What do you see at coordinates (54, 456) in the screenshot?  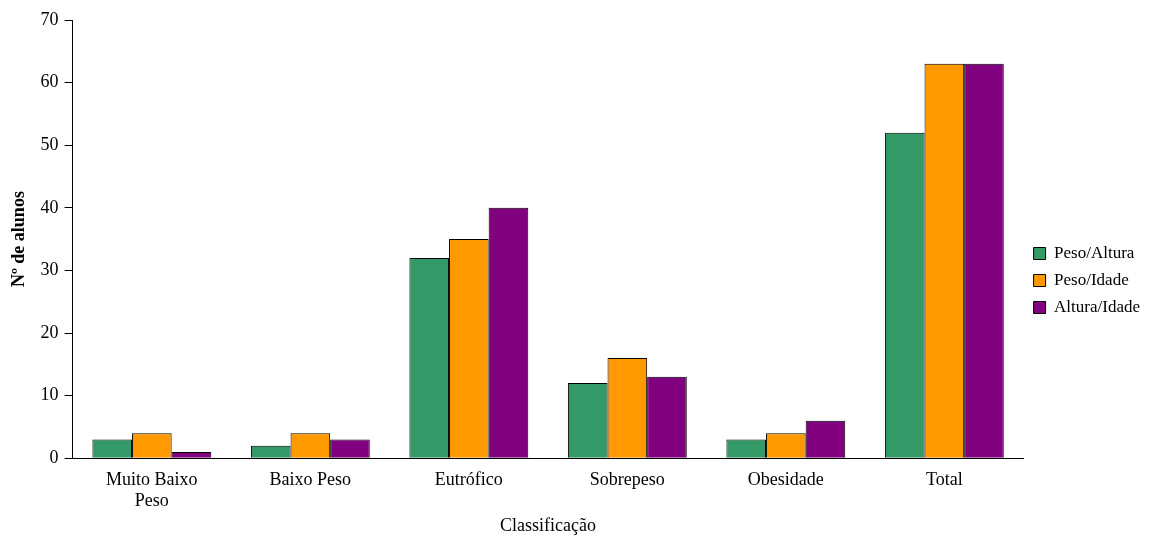 I see `y-tick-label: 0` at bounding box center [54, 456].